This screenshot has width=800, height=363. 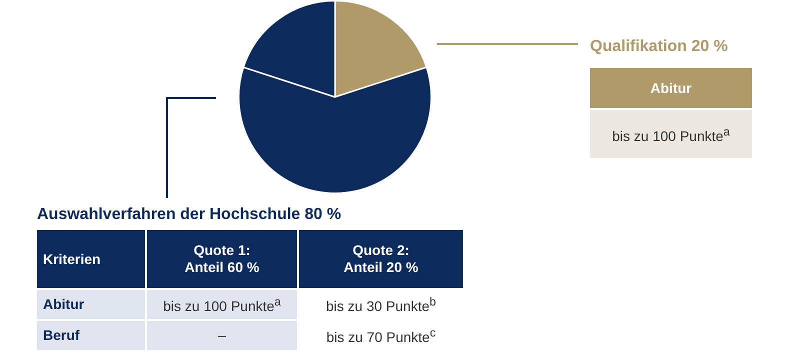 What do you see at coordinates (381, 258) in the screenshot?
I see `text: Quote 2: Anteil 20 %` at bounding box center [381, 258].